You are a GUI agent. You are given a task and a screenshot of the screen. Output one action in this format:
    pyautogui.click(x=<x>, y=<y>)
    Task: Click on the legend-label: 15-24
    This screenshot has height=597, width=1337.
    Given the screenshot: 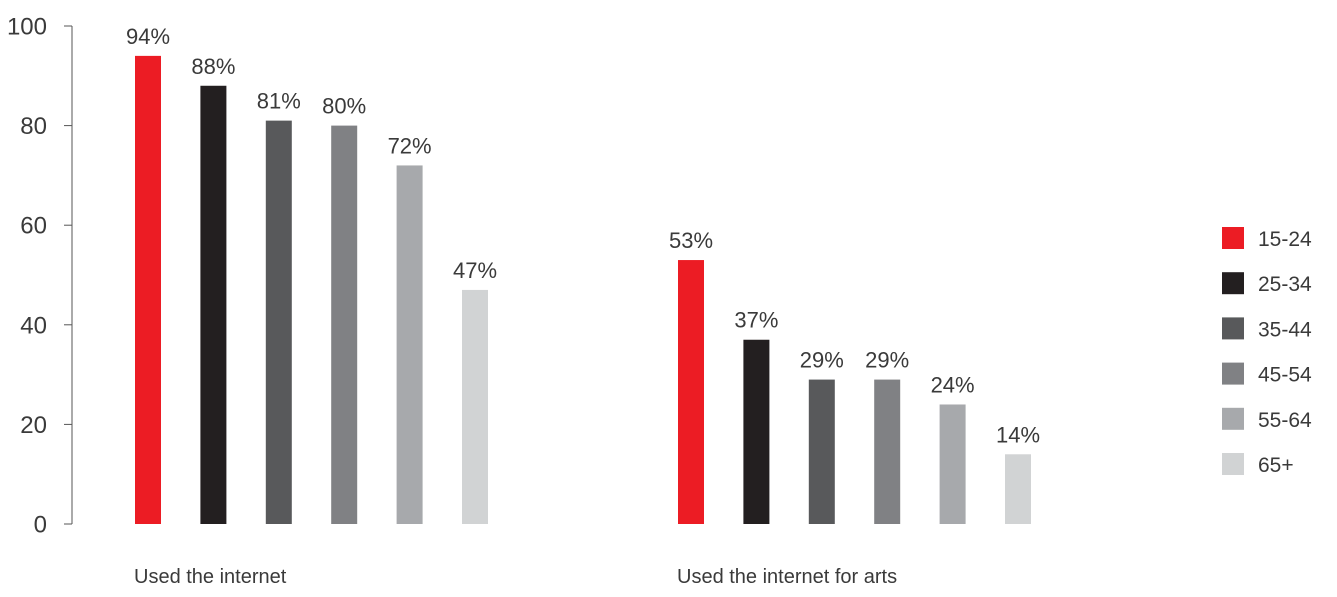 What is the action you would take?
    pyautogui.click(x=1285, y=239)
    